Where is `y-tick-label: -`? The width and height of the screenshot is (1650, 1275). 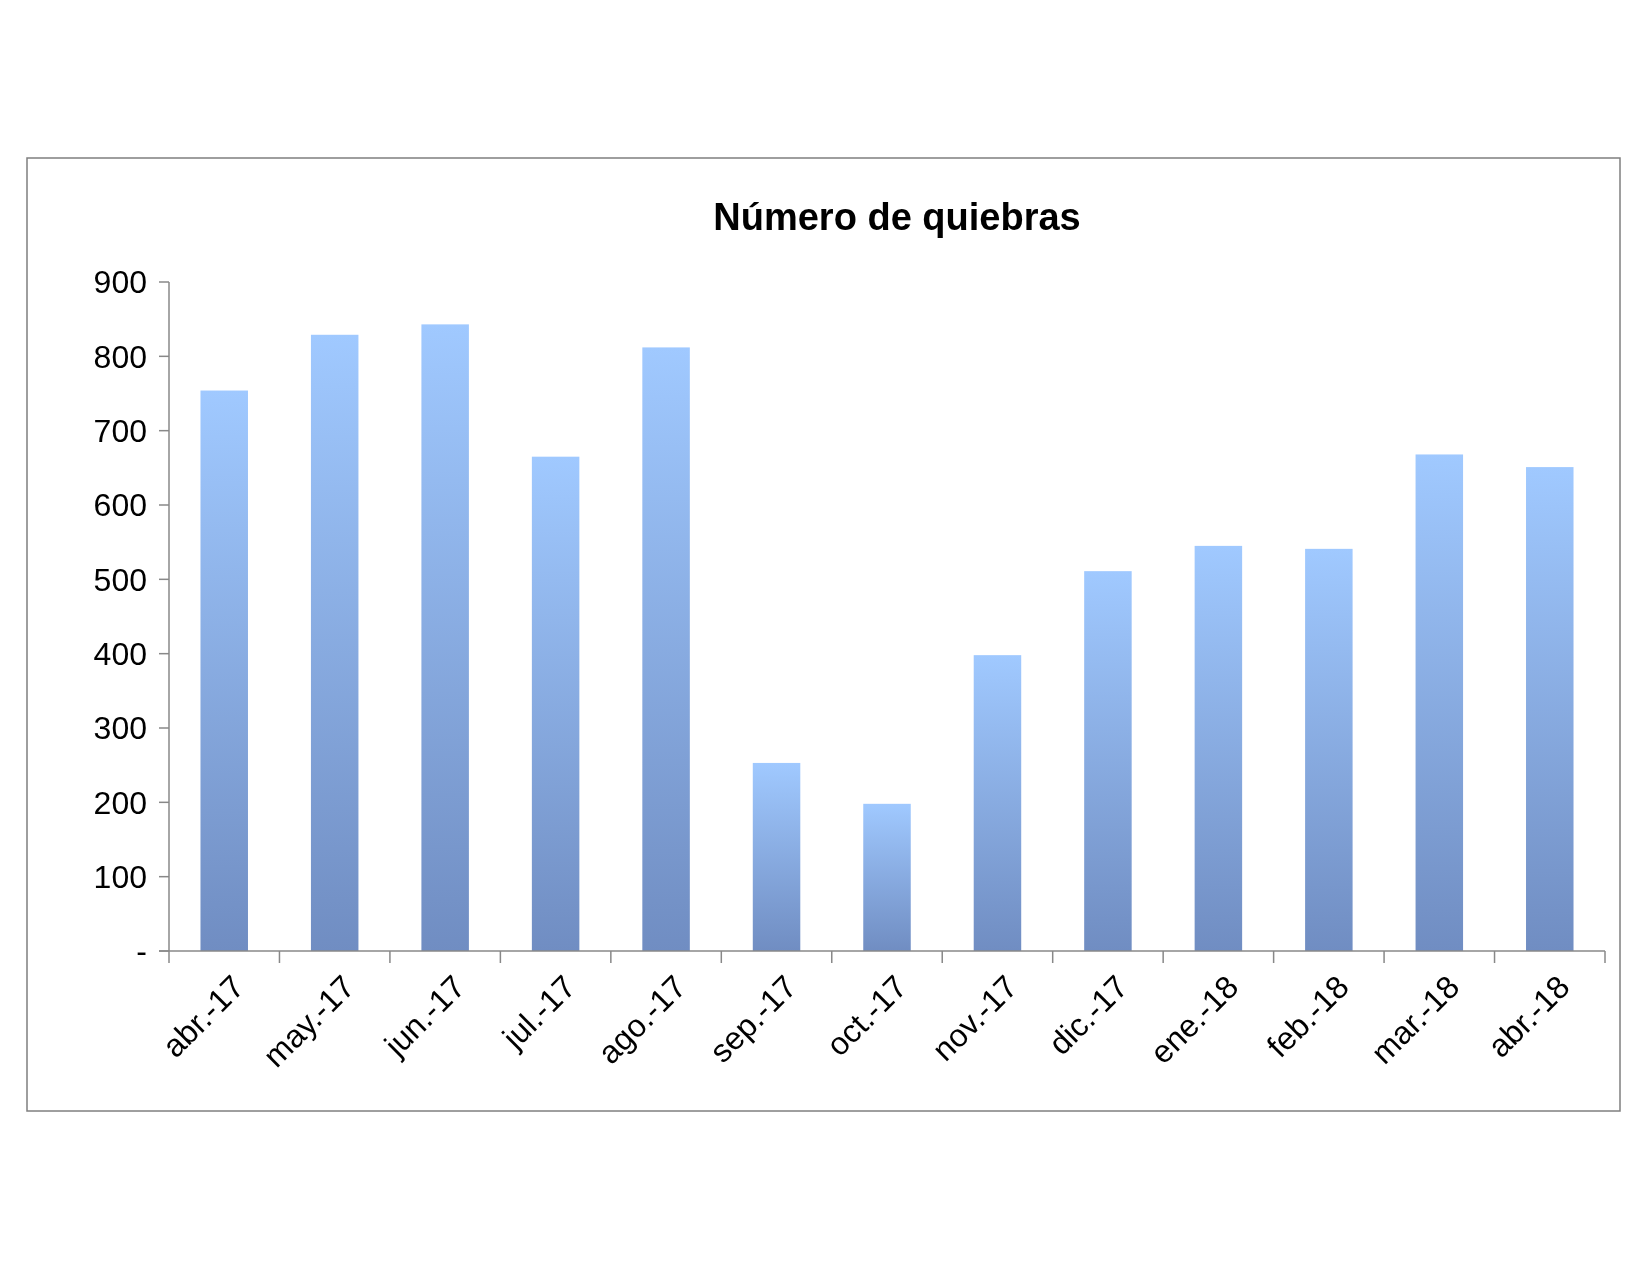 y-tick-label: - is located at coordinates (141, 951).